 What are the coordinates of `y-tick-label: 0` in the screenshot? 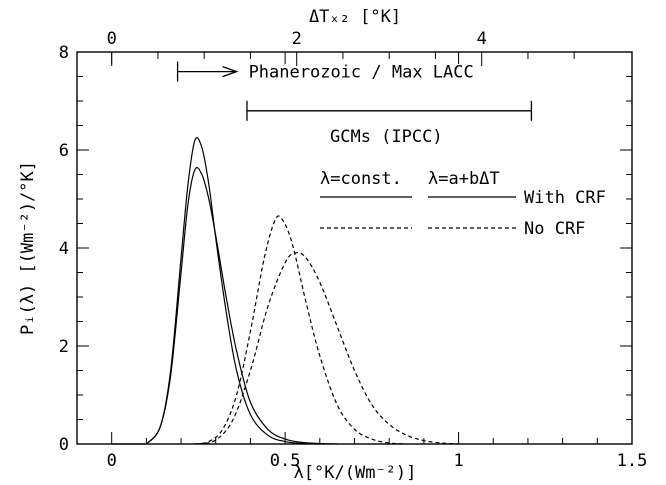 It's located at (64, 445).